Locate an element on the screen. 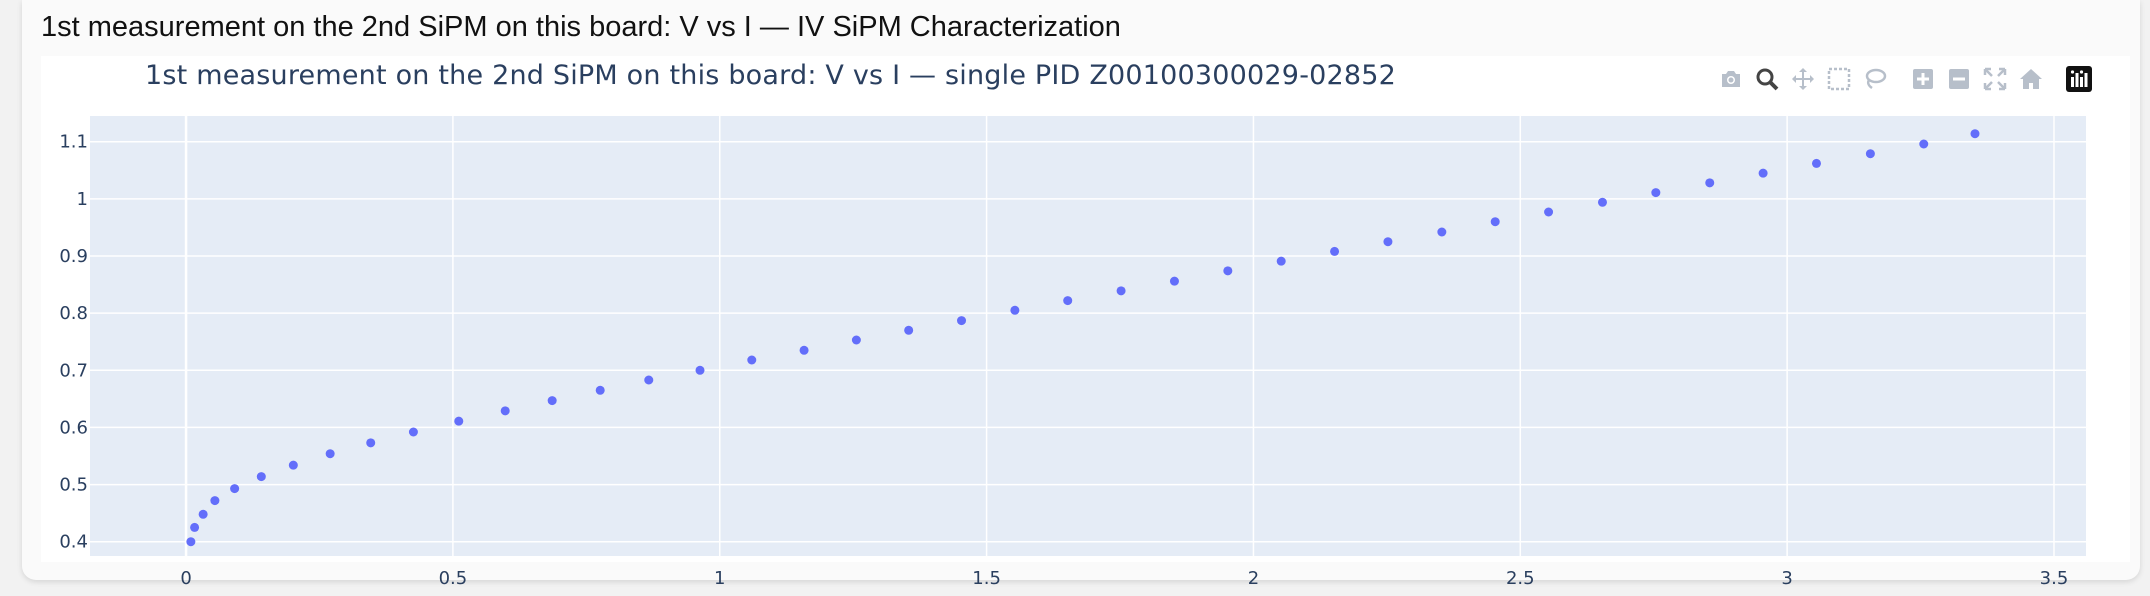  x-tick-label: 0.5 is located at coordinates (453, 578).